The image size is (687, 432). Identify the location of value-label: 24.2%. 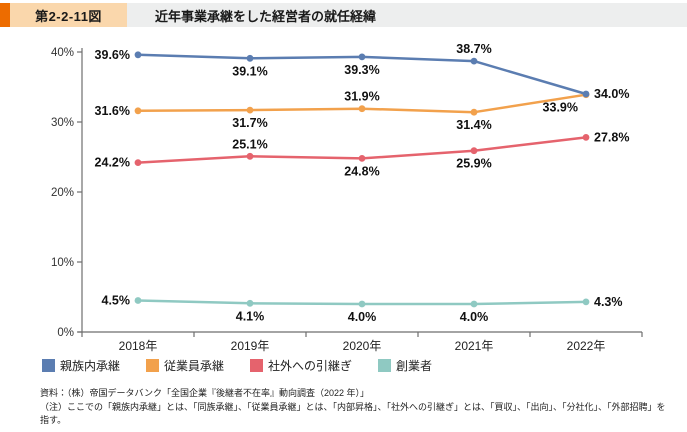
(112, 163).